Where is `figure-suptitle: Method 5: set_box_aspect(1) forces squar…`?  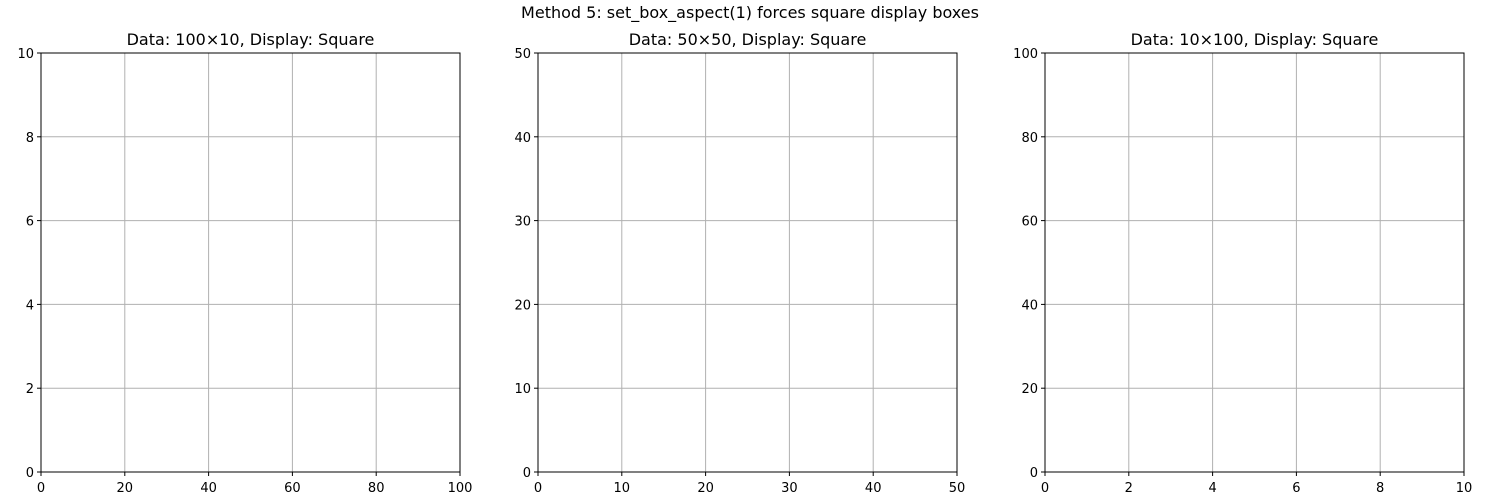 figure-suptitle: Method 5: set_box_aspect(1) forces squar… is located at coordinates (750, 13).